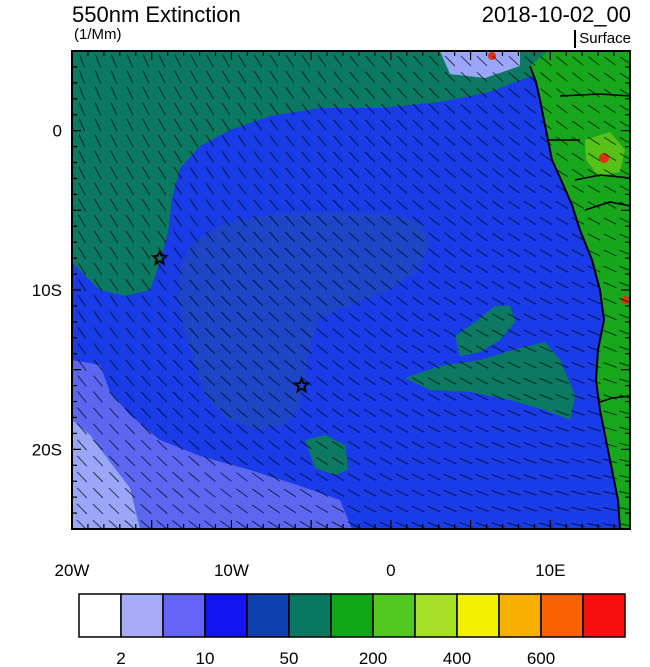  Describe the element at coordinates (390, 570) in the screenshot. I see `x-tick-label: 0` at that location.